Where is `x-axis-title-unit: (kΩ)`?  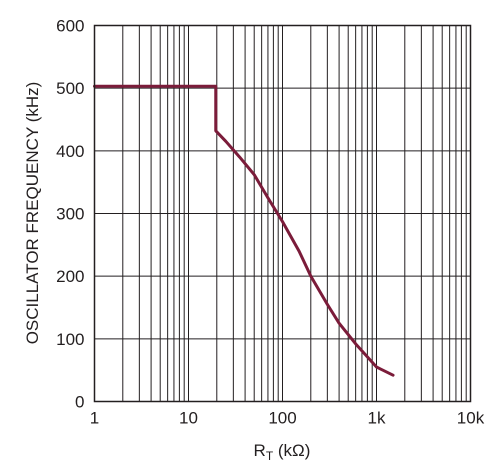
x-axis-title-unit: (kΩ) is located at coordinates (291, 450).